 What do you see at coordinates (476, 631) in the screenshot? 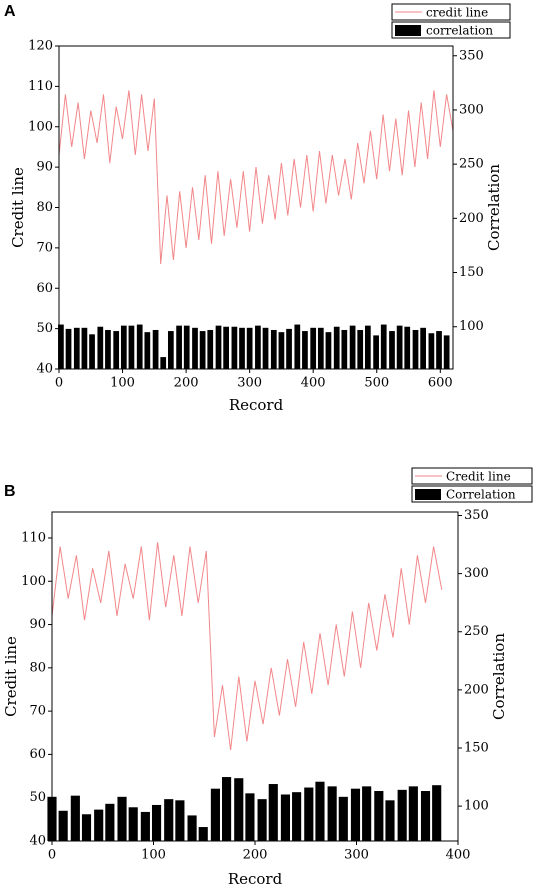
I see `y2-tick-label: 250` at bounding box center [476, 631].